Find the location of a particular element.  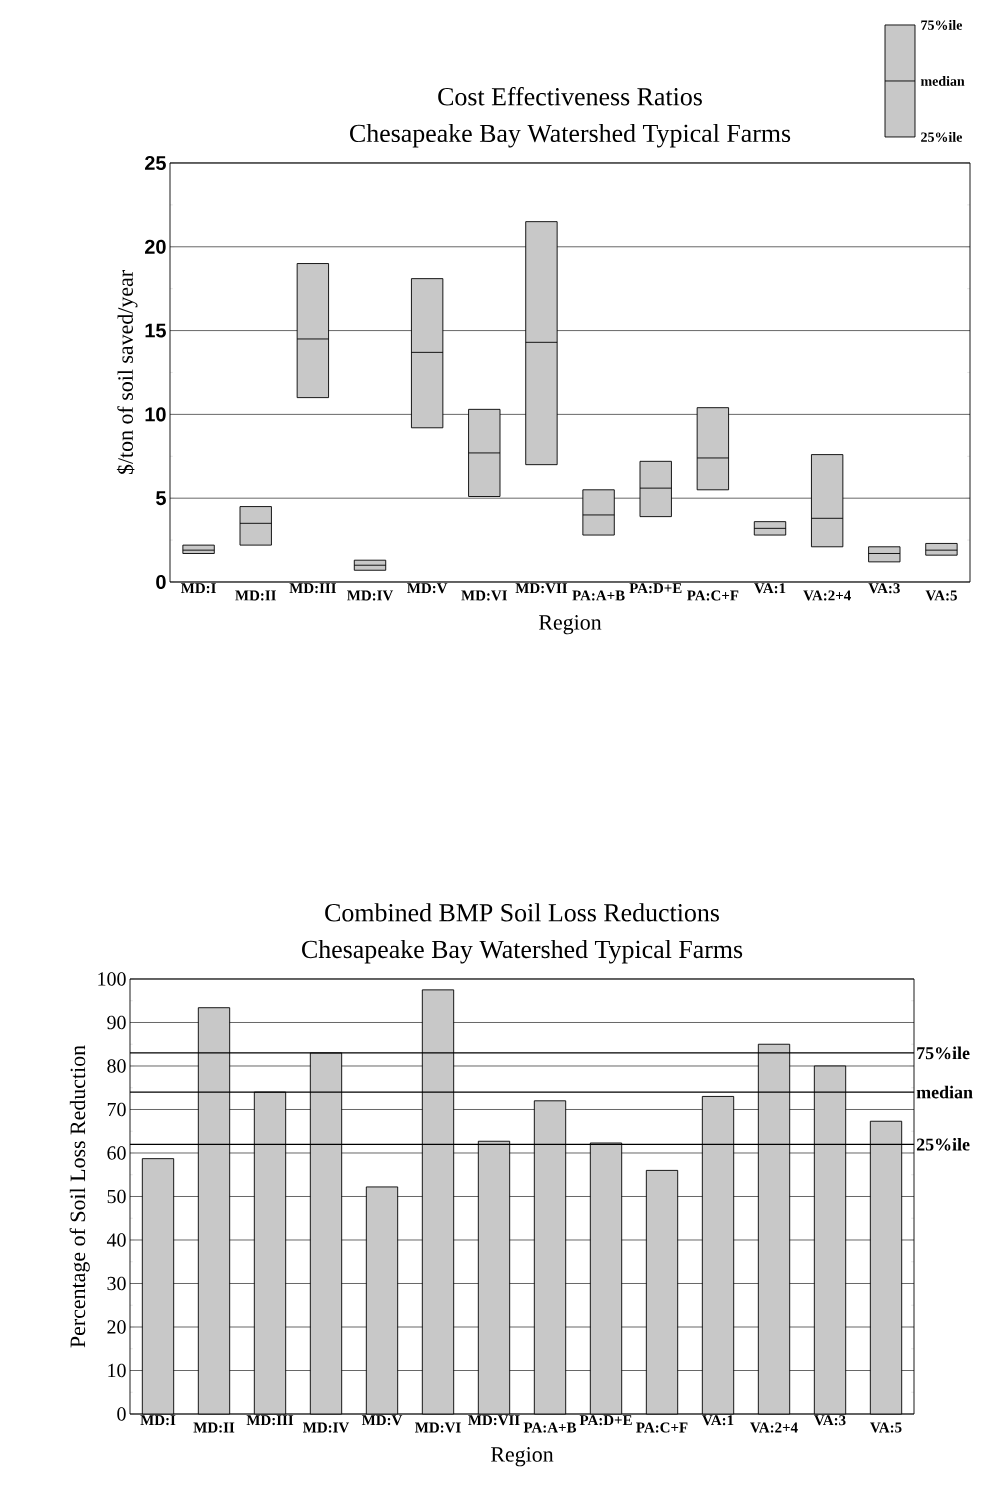

chart-title: Combined BMP Soil Loss Reductions is located at coordinates (522, 912).